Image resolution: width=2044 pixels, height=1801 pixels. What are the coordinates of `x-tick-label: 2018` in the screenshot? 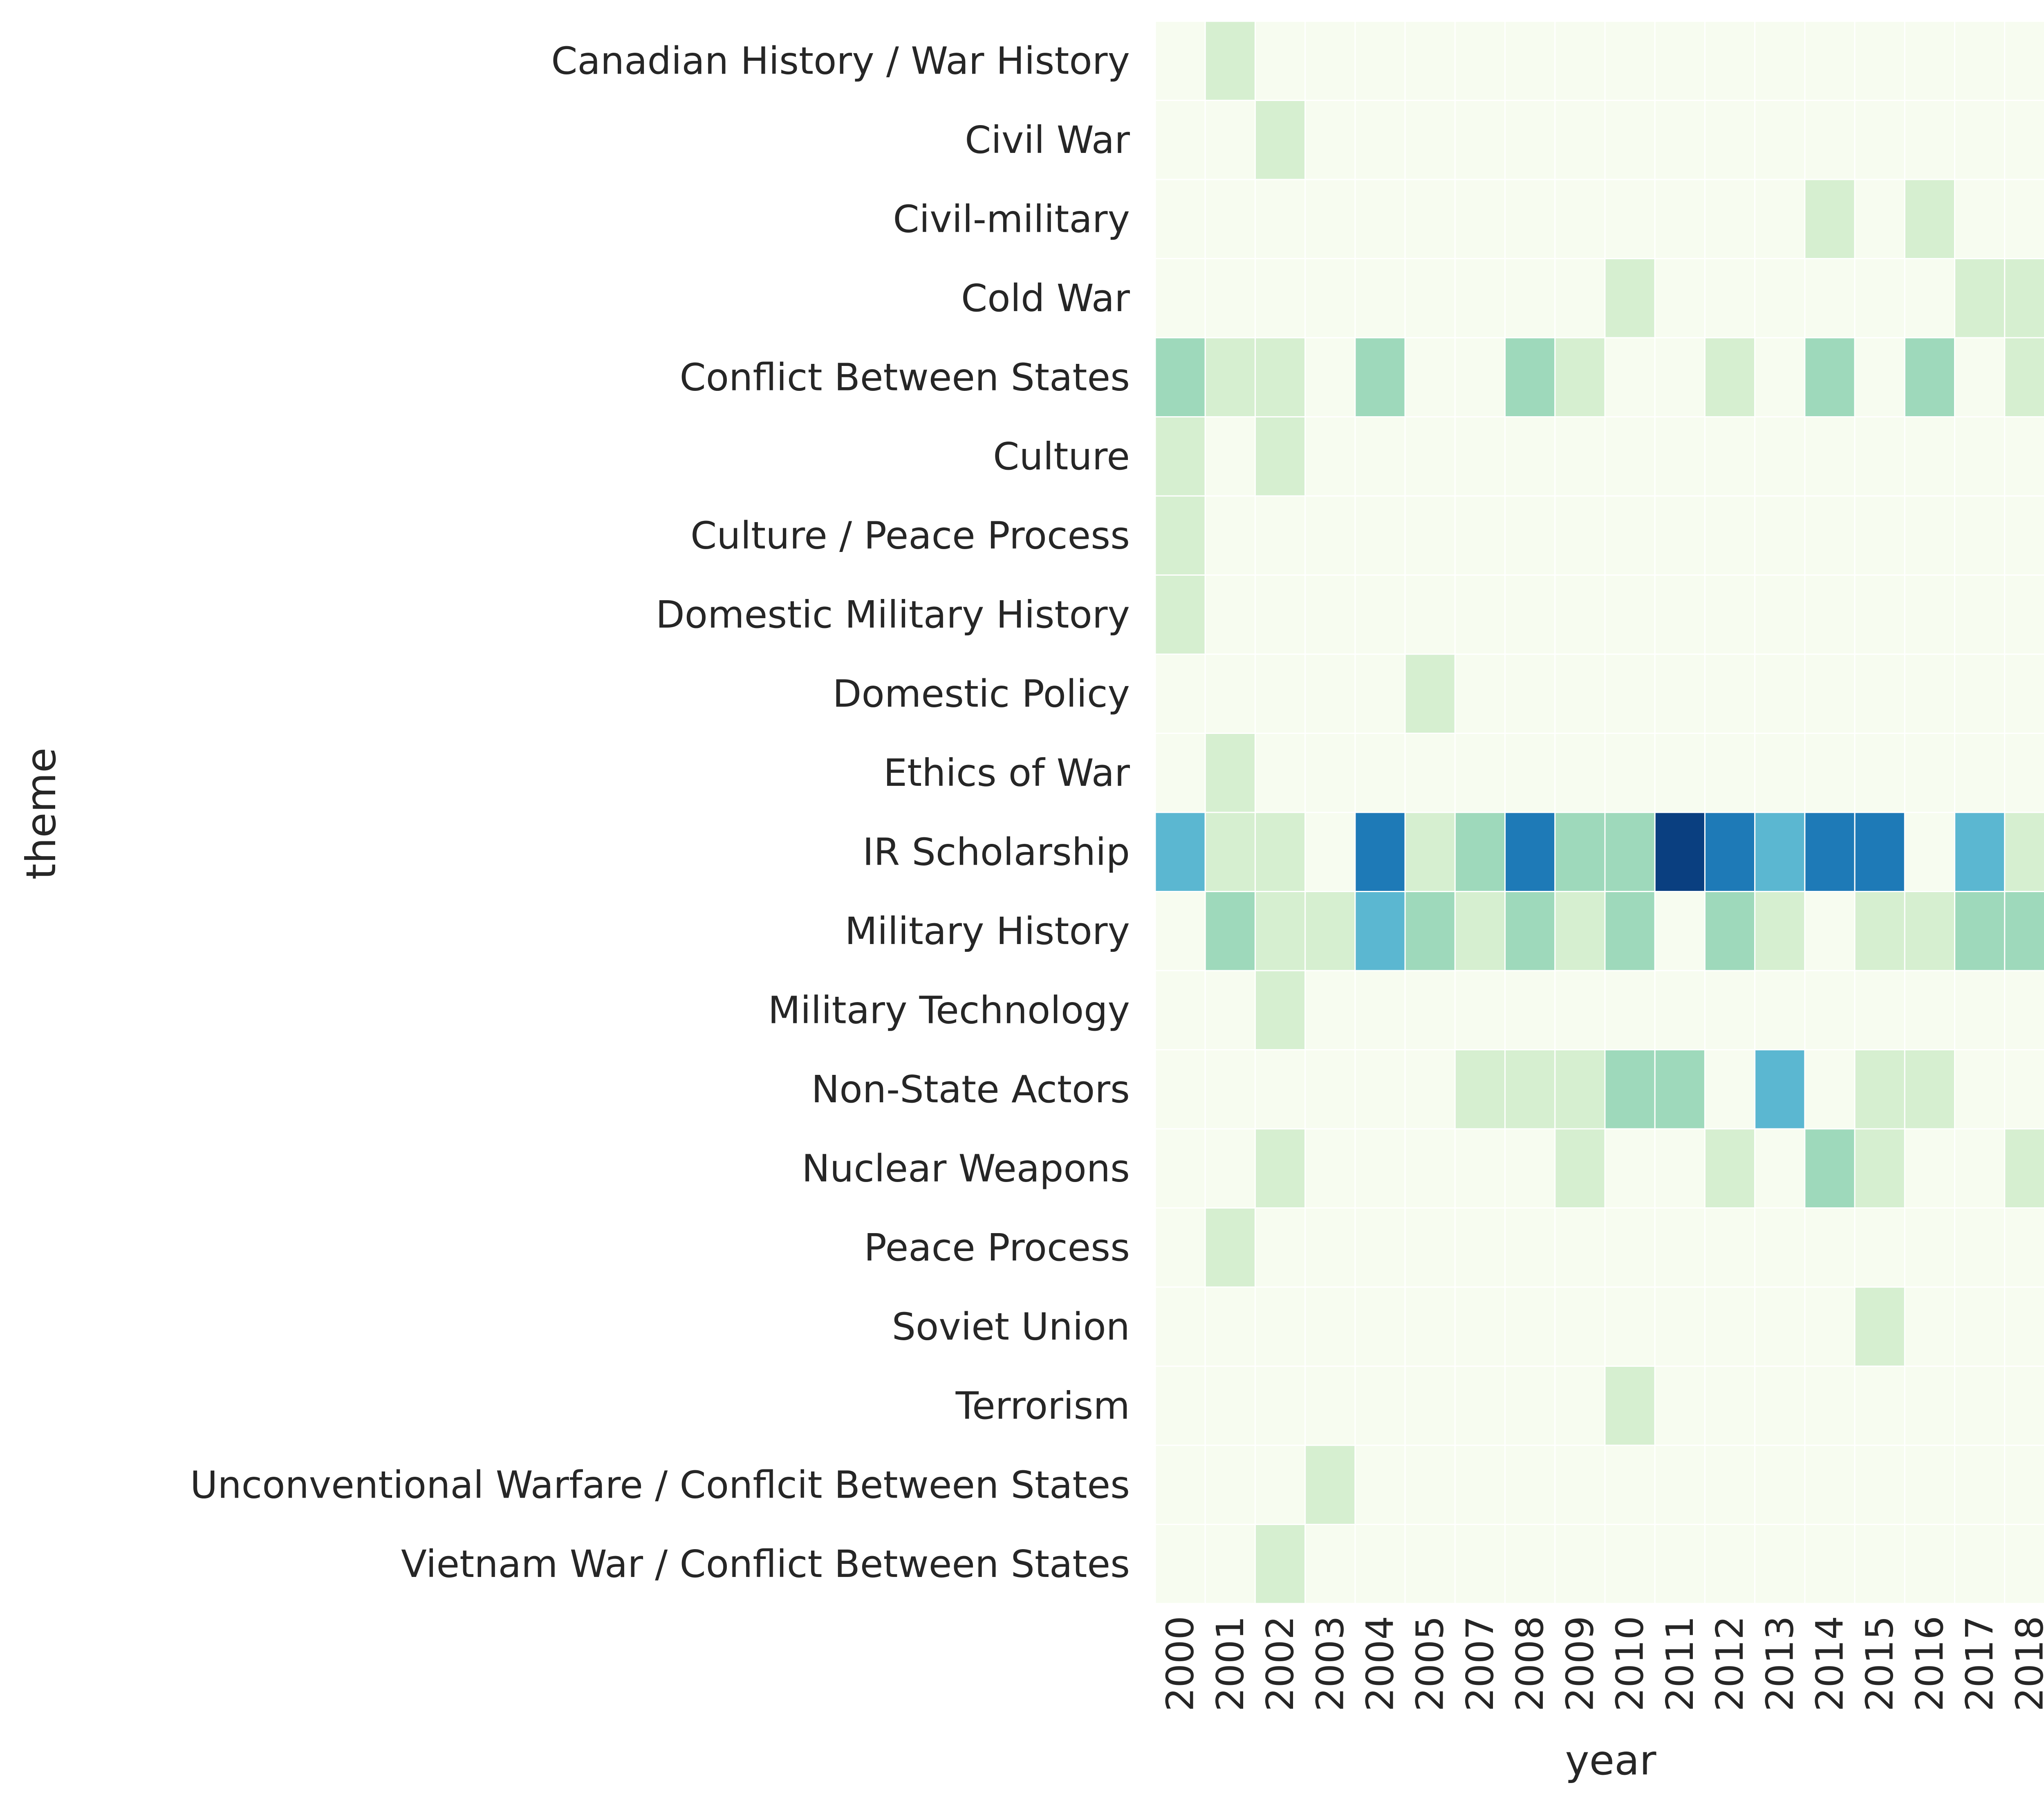 It's located at (2026, 1663).